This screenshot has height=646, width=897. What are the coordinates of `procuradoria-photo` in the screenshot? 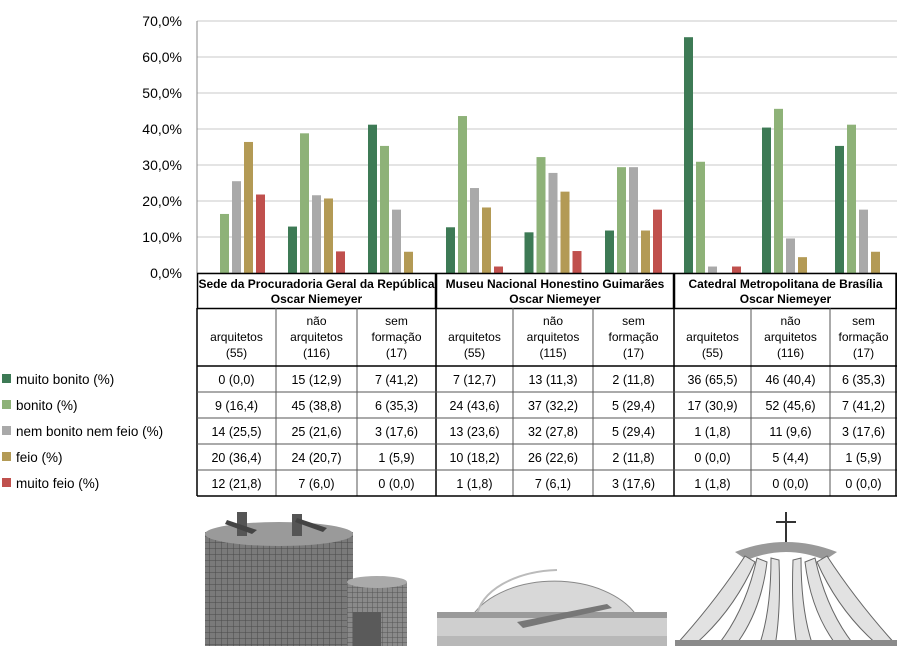 It's located at (306, 579).